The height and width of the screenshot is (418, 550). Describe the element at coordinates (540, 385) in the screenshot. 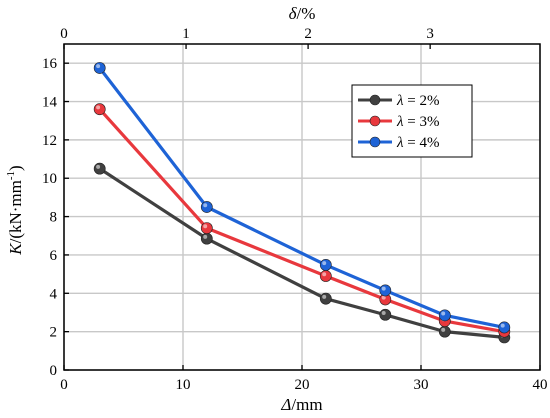

I see `x-tick-label: 40` at that location.